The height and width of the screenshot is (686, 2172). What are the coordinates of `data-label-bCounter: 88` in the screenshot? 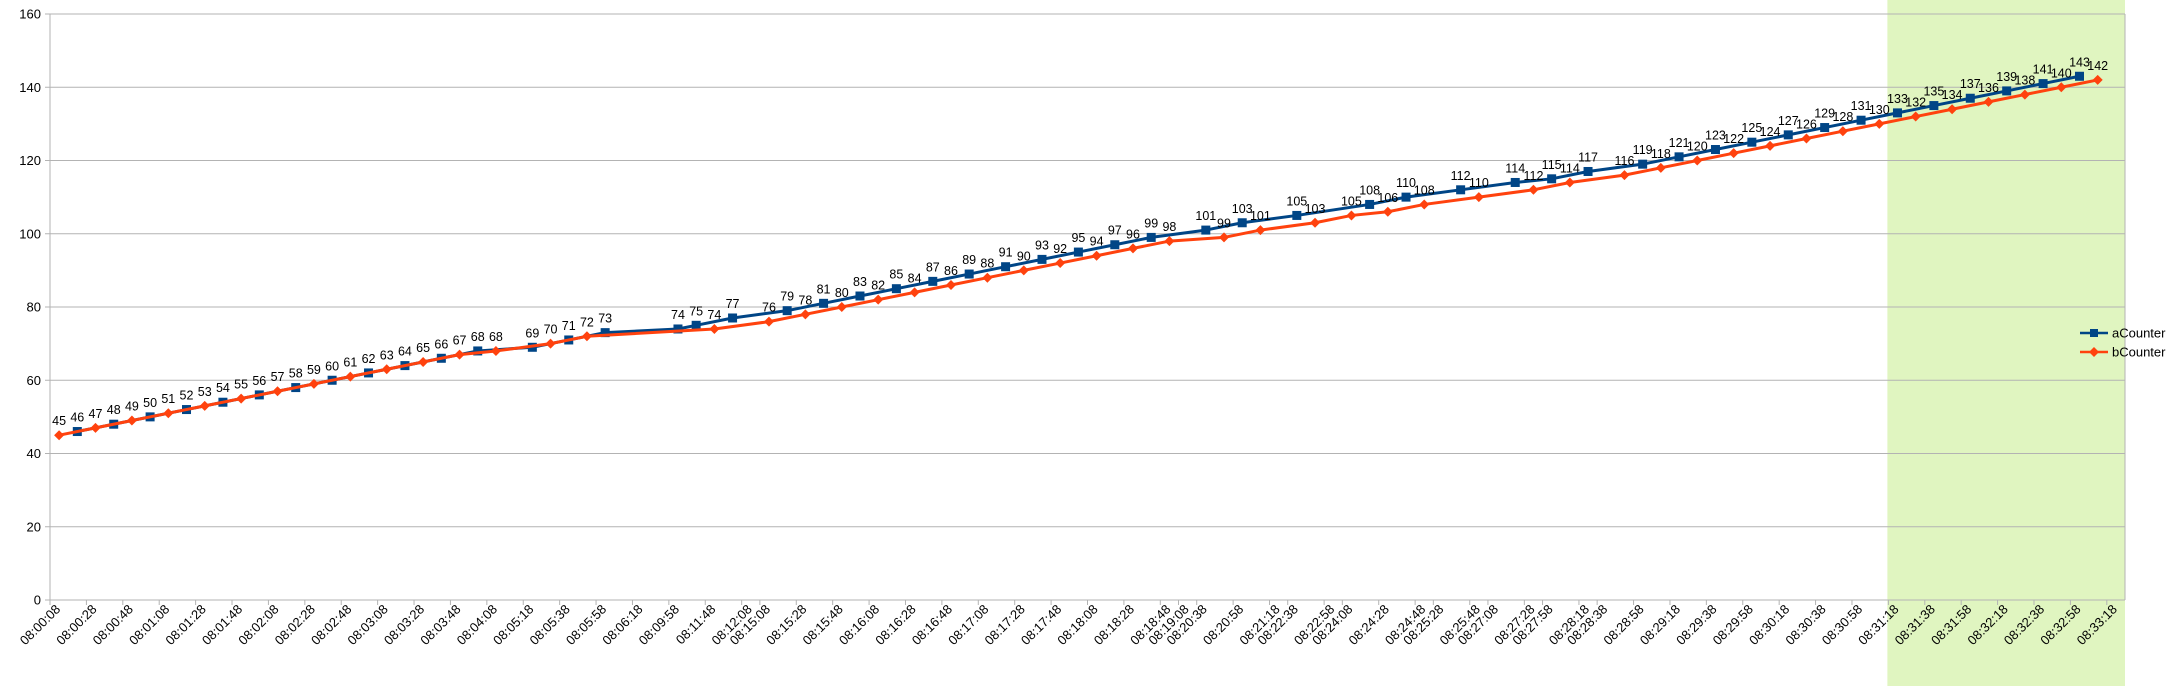 It's located at (987, 264).